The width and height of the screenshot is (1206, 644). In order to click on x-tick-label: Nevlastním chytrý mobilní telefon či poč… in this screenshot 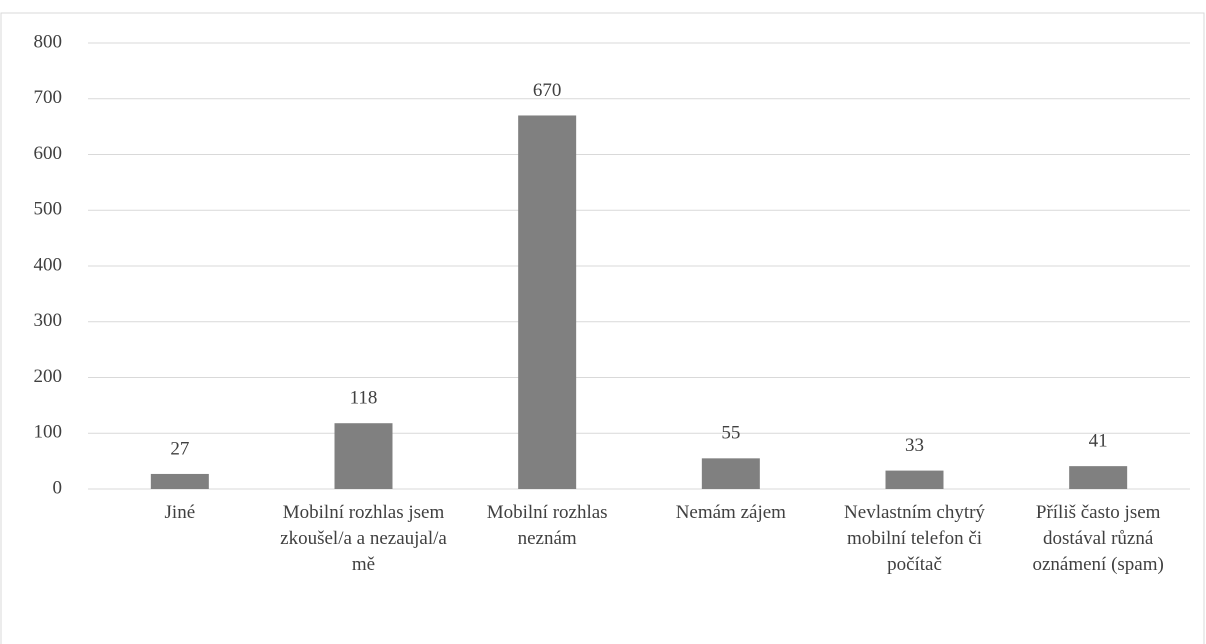, I will do `click(914, 538)`.